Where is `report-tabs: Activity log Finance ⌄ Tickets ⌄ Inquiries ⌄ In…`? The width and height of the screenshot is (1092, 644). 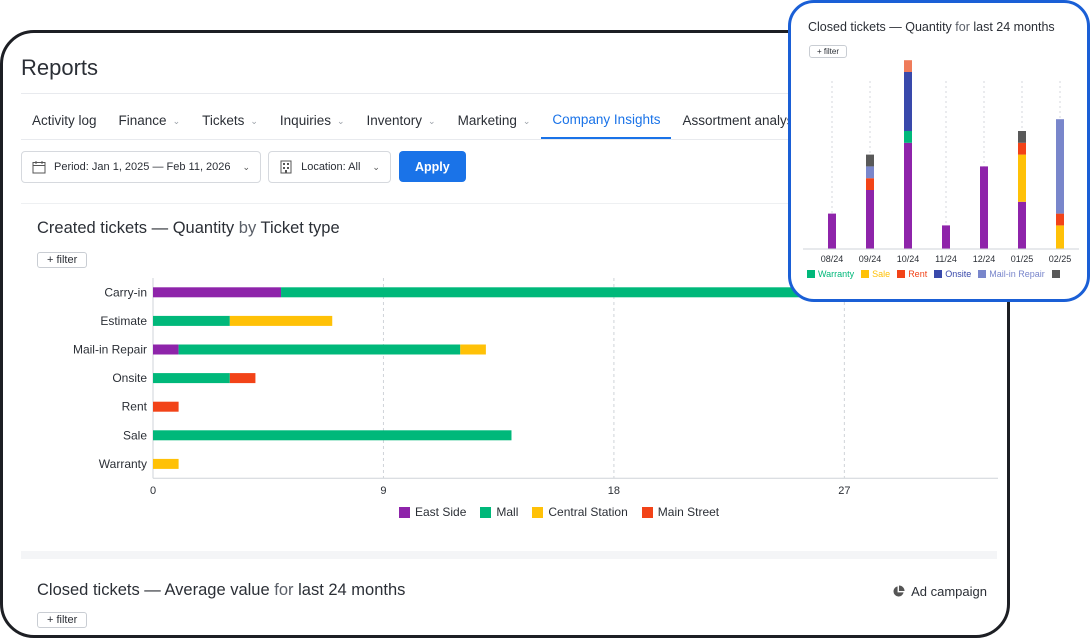
report-tabs: Activity log Finance ⌄ Tickets ⌄ Inquiries ⌄ In… is located at coordinates (514, 121).